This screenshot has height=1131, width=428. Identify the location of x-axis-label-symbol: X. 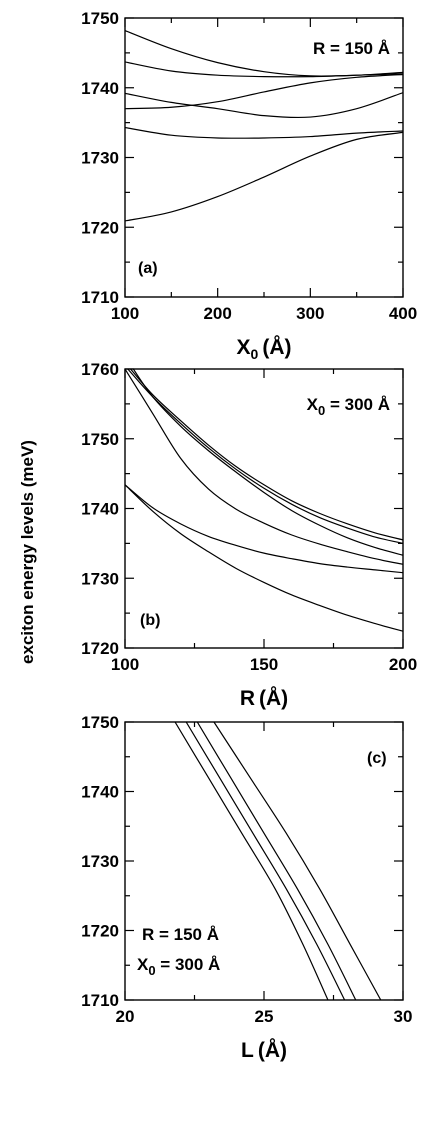
(244, 347).